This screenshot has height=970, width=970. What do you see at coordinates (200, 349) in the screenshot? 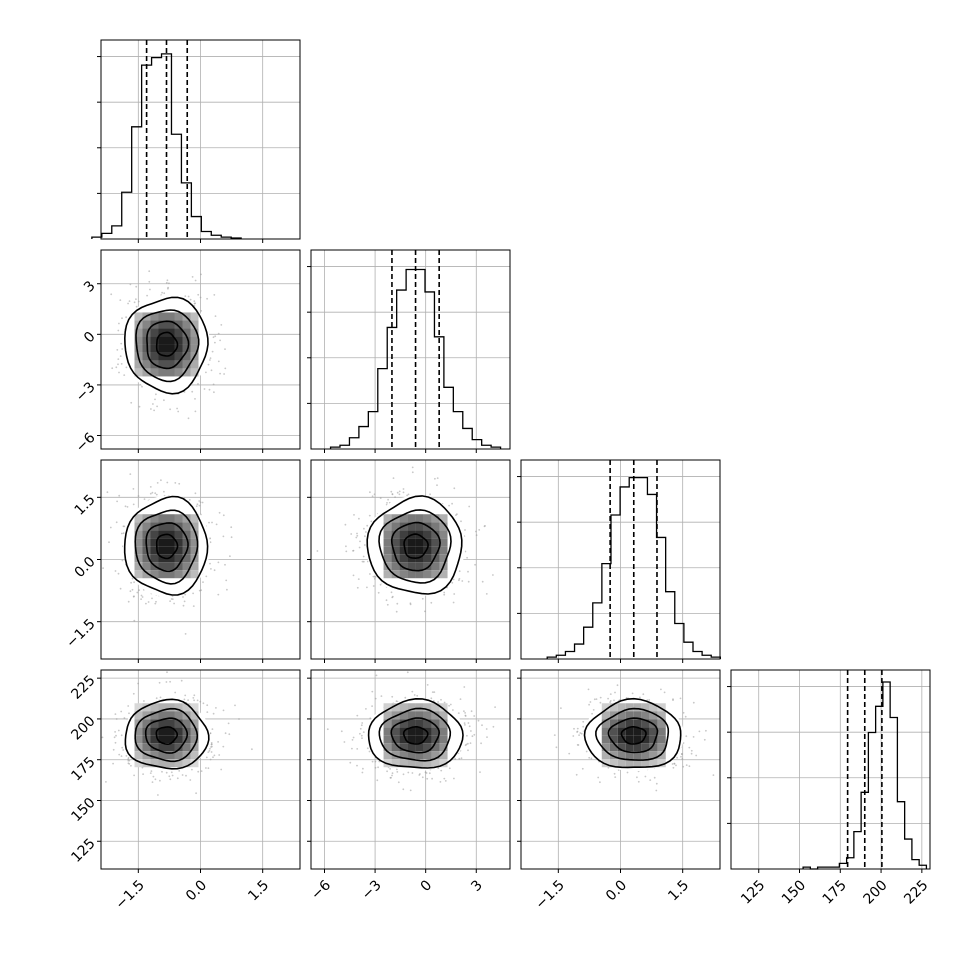
I see `panel-frame` at bounding box center [200, 349].